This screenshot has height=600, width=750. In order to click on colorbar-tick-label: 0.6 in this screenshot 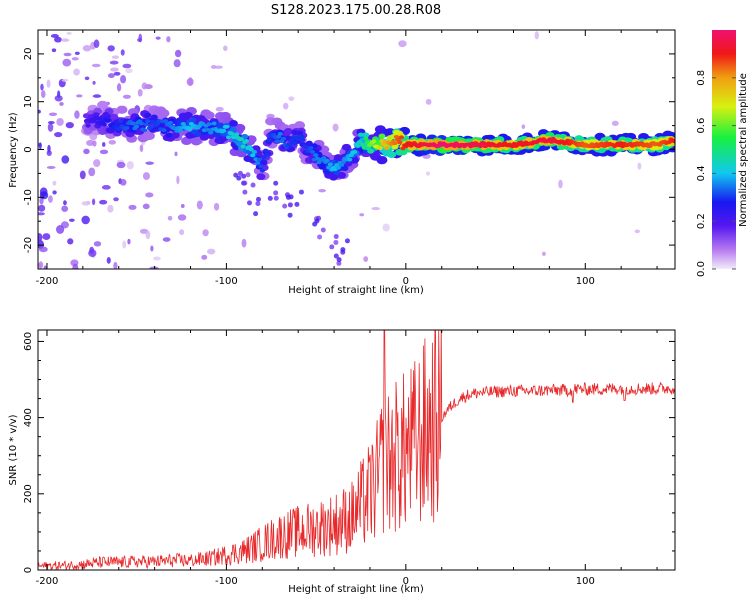, I will do `click(701, 126)`.